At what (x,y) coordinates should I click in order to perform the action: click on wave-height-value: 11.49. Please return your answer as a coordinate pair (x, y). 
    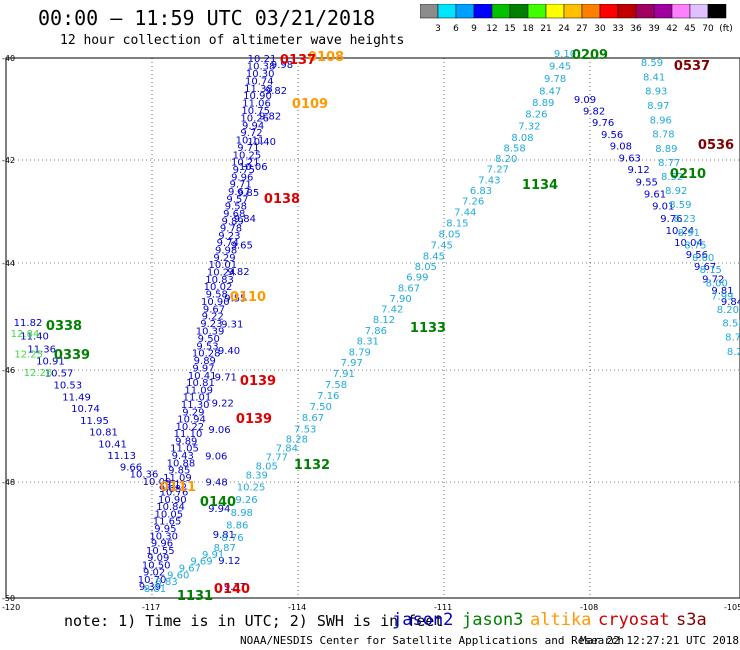
    Looking at the image, I should click on (76, 397).